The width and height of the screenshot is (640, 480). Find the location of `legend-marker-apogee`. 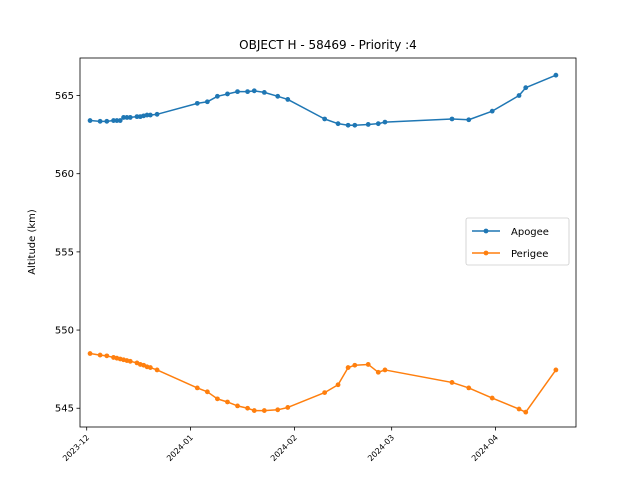

legend-marker-apogee is located at coordinates (486, 231).